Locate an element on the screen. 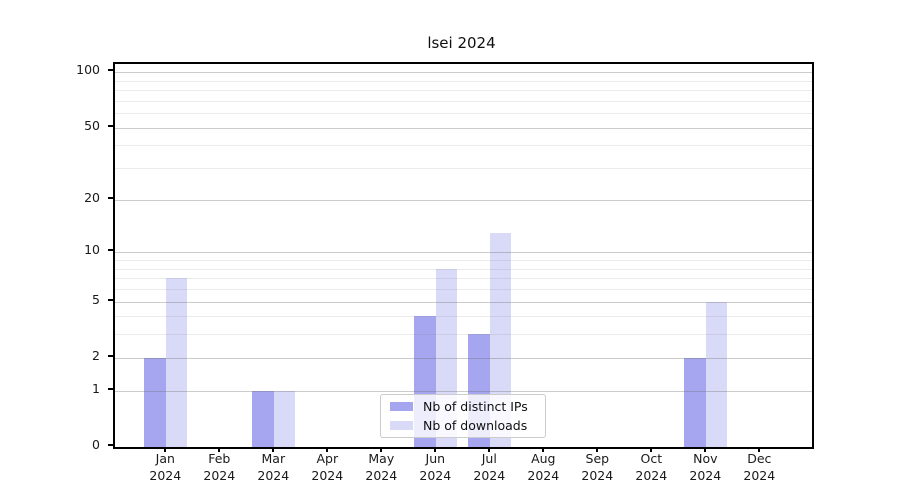 The width and height of the screenshot is (900, 500). legend-label-downloads: Nb of downloads is located at coordinates (475, 425).